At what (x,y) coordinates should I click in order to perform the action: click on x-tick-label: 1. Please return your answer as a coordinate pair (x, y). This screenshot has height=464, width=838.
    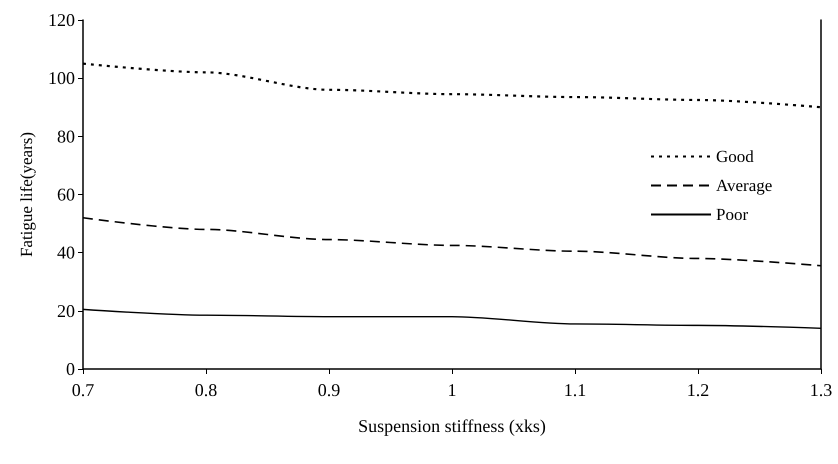
    Looking at the image, I should click on (452, 390).